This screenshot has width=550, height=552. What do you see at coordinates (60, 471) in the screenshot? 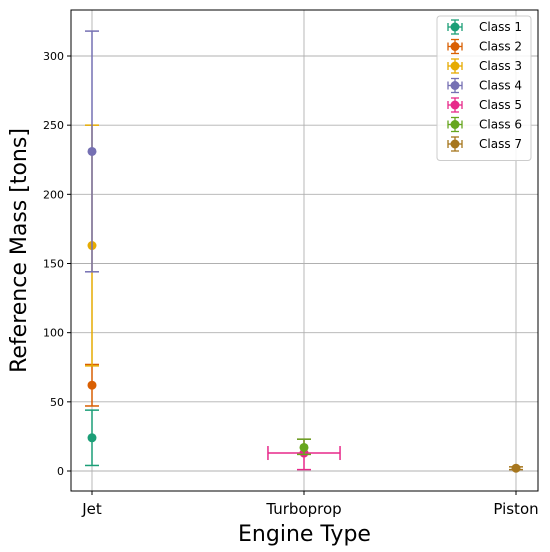
I see `y-tick-label: 0` at bounding box center [60, 471].